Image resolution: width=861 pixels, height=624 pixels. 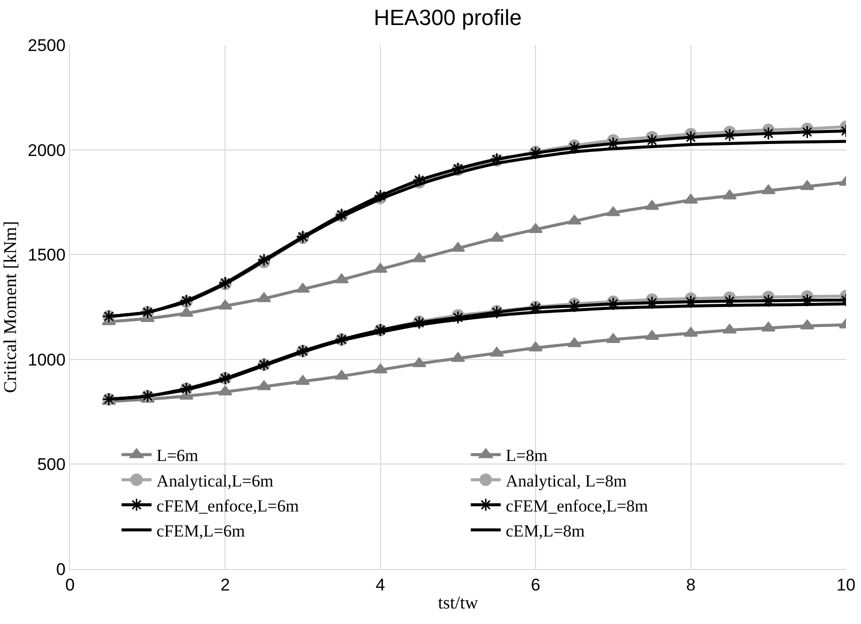 I want to click on y-tick-label: 1500, so click(x=47, y=255).